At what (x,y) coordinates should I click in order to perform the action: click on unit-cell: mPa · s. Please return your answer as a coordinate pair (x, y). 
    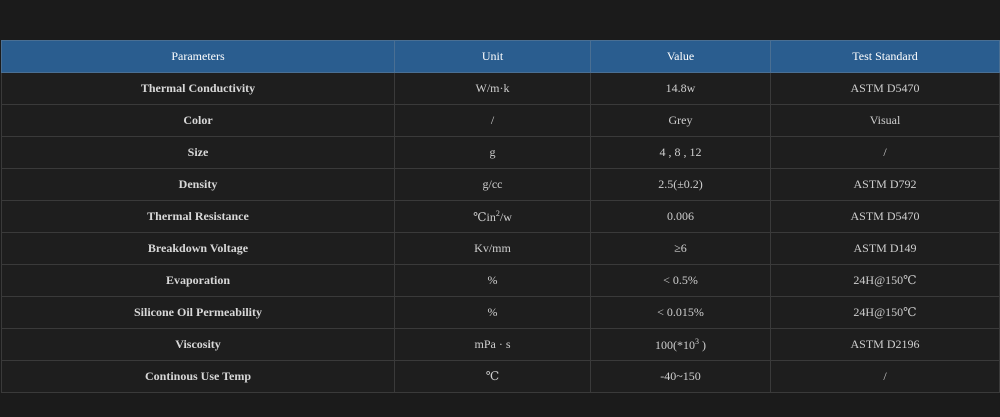
    Looking at the image, I should click on (492, 344).